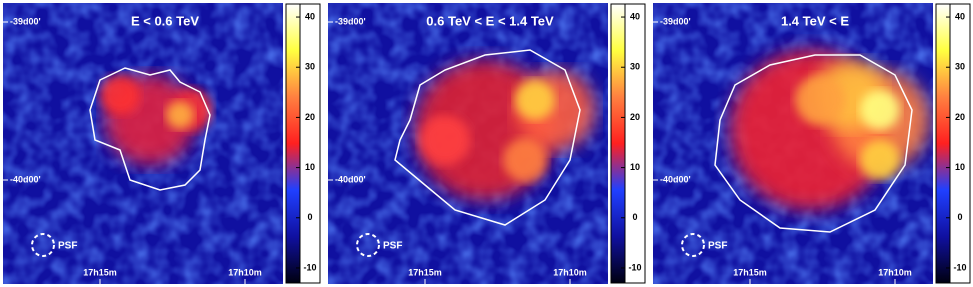 This screenshot has width=973, height=287. I want to click on panel-title: 0.6 TeV < E < 1.4 TeV, so click(490, 20).